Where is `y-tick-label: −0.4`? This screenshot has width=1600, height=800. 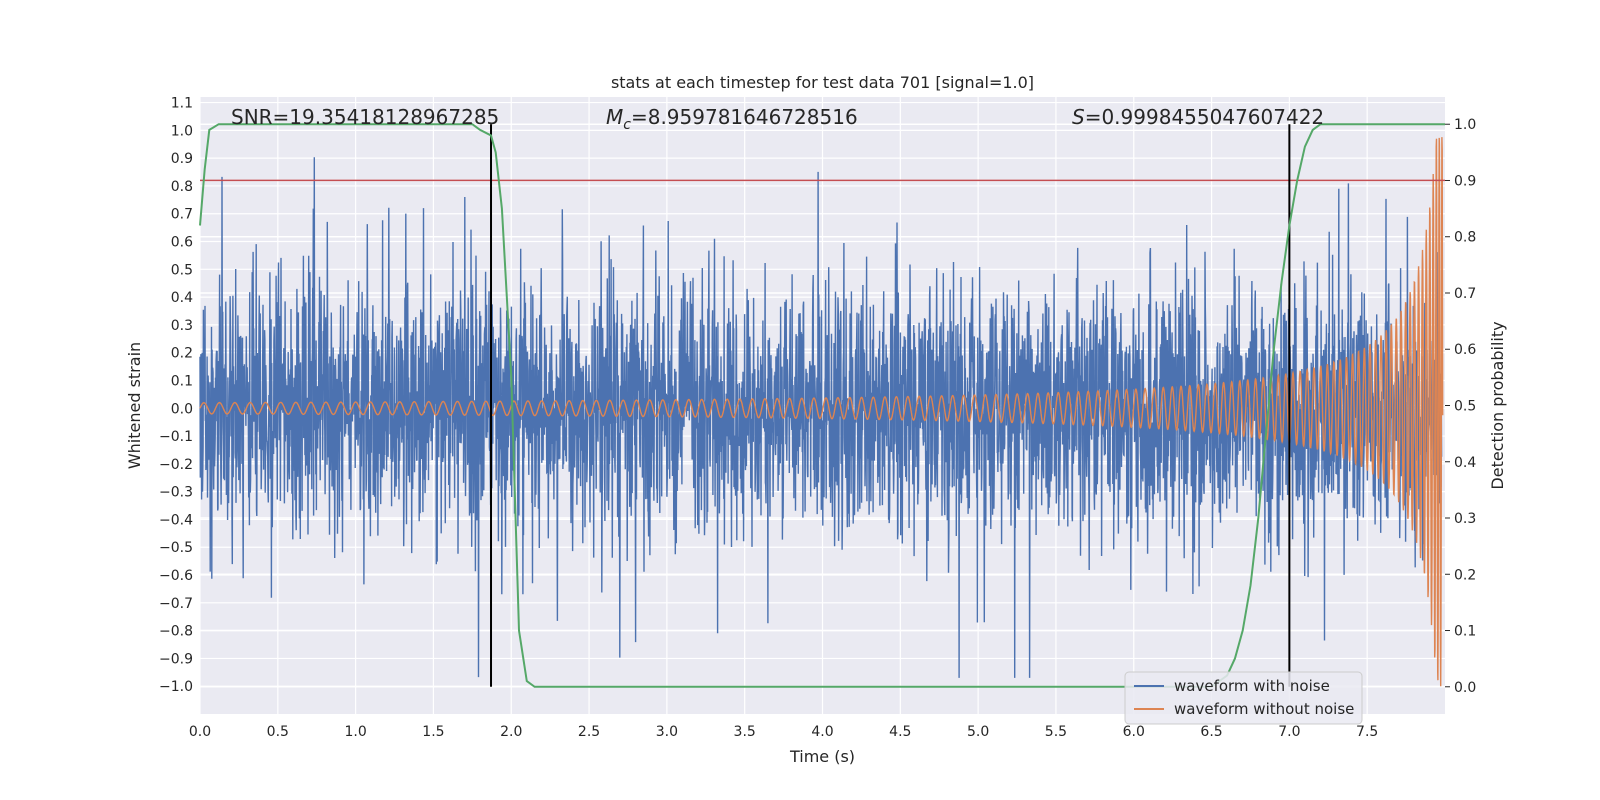 y-tick-label: −0.4 is located at coordinates (176, 520).